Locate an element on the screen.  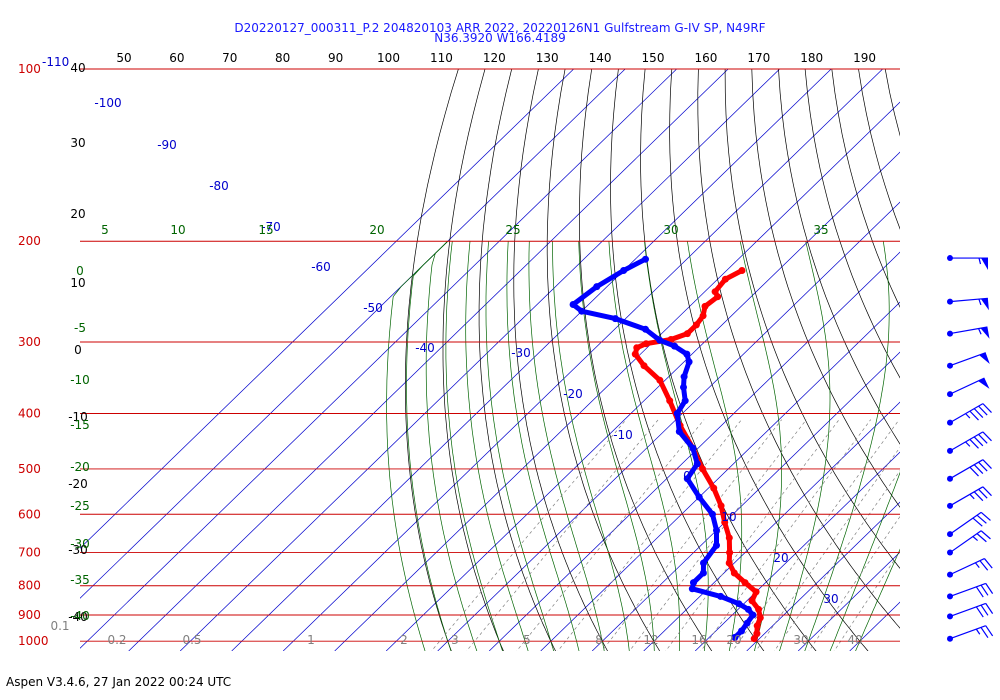
theta-e-label: 5 is located at coordinates (105, 230).